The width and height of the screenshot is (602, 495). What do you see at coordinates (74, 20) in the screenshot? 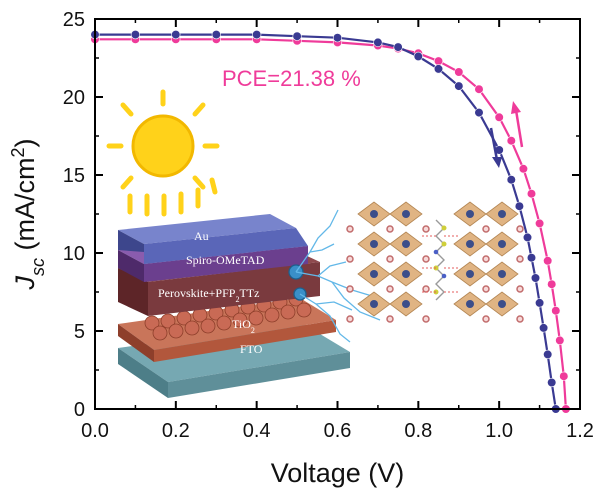
I see `y-tick-label: 25` at bounding box center [74, 20].